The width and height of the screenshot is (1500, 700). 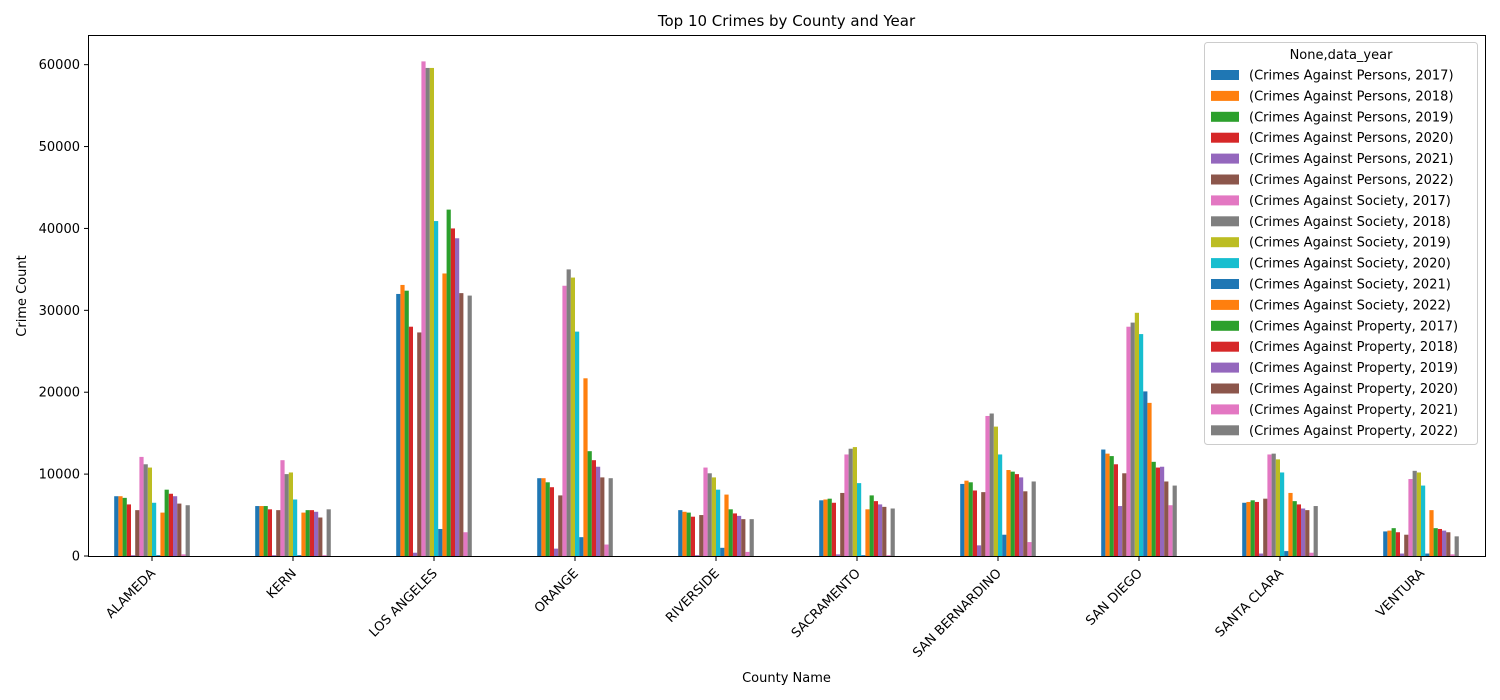 I want to click on y-axis: 0 10000 20000 30000 40000 50000 60000, so click(x=64, y=311).